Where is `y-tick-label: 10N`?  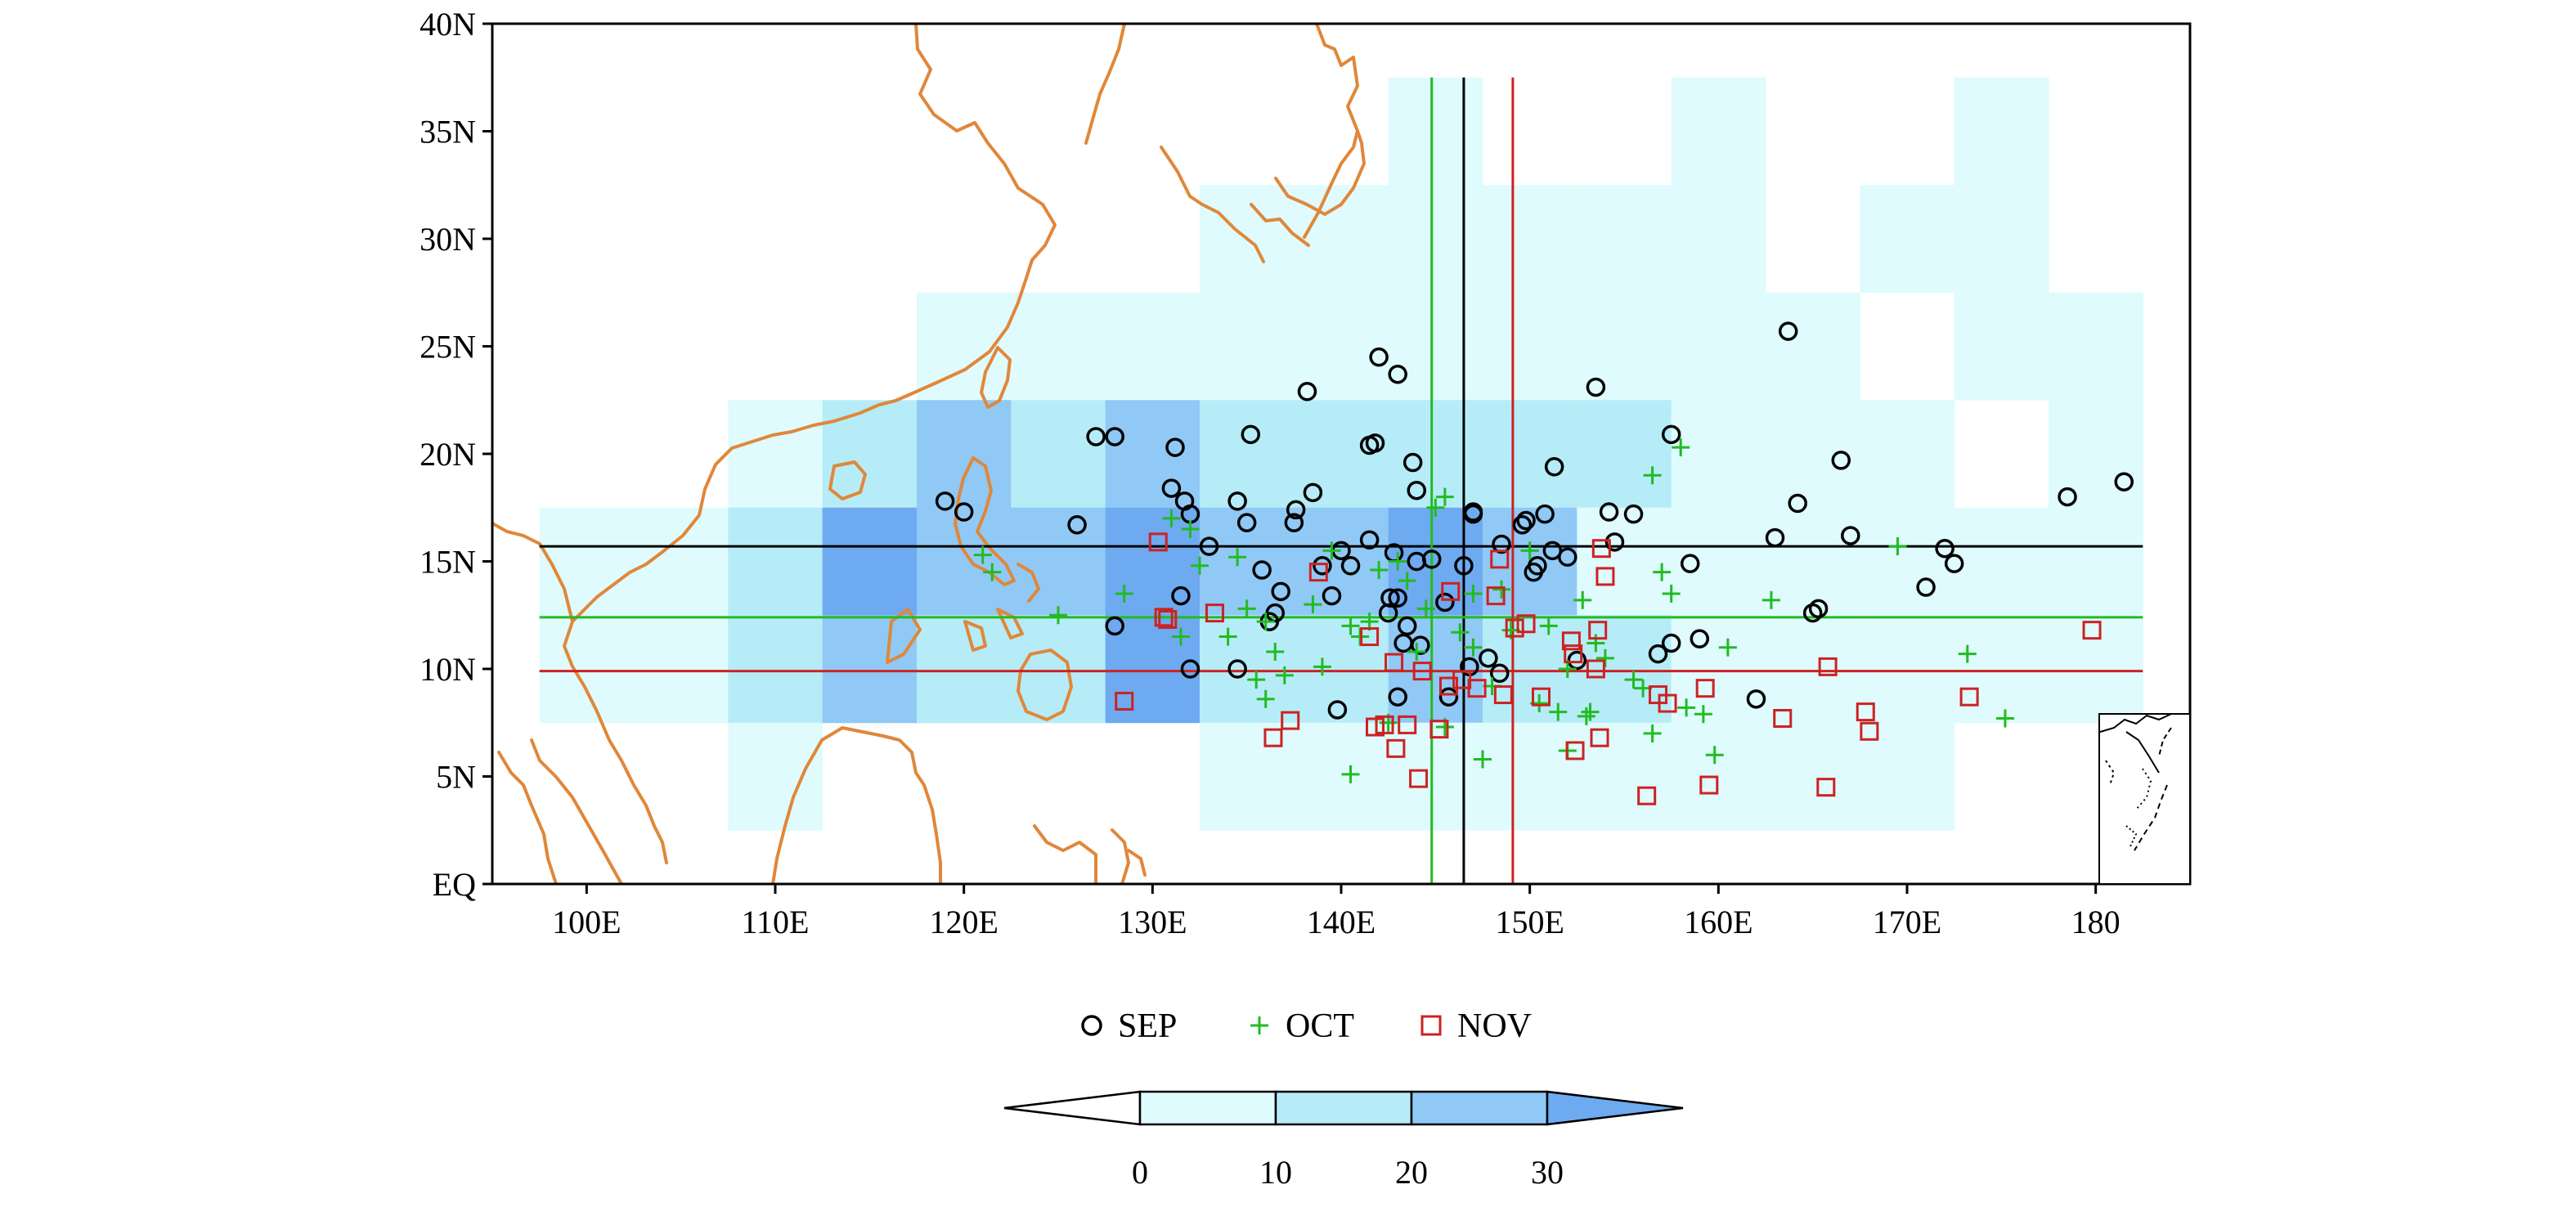
y-tick-label: 10N is located at coordinates (448, 670).